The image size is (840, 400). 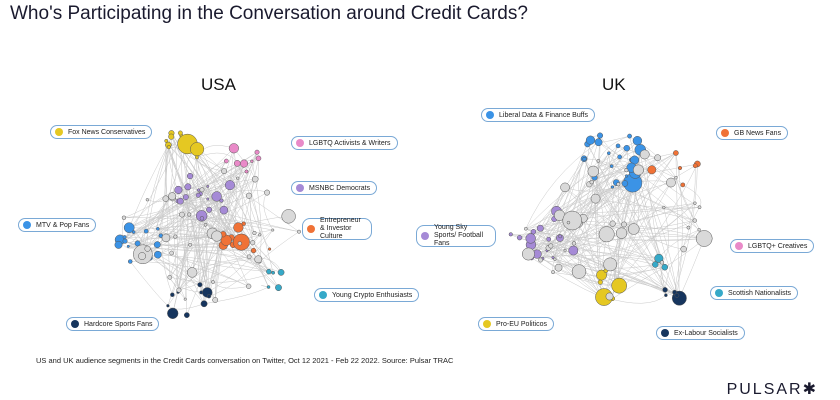 I want to click on usa-legend-lgbtq: LGBTQ Activists & Writers, so click(x=344, y=143).